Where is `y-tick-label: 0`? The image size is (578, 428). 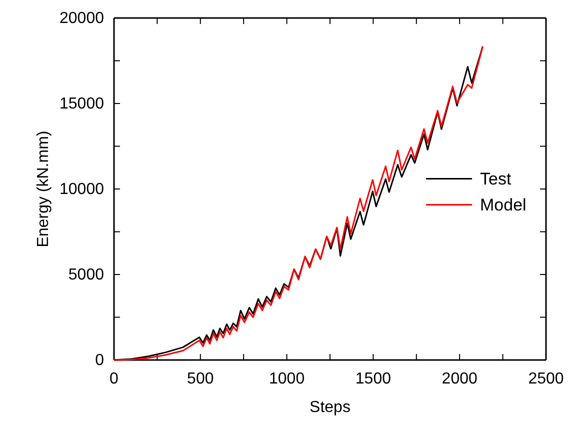
y-tick-label: 0 is located at coordinates (99, 361).